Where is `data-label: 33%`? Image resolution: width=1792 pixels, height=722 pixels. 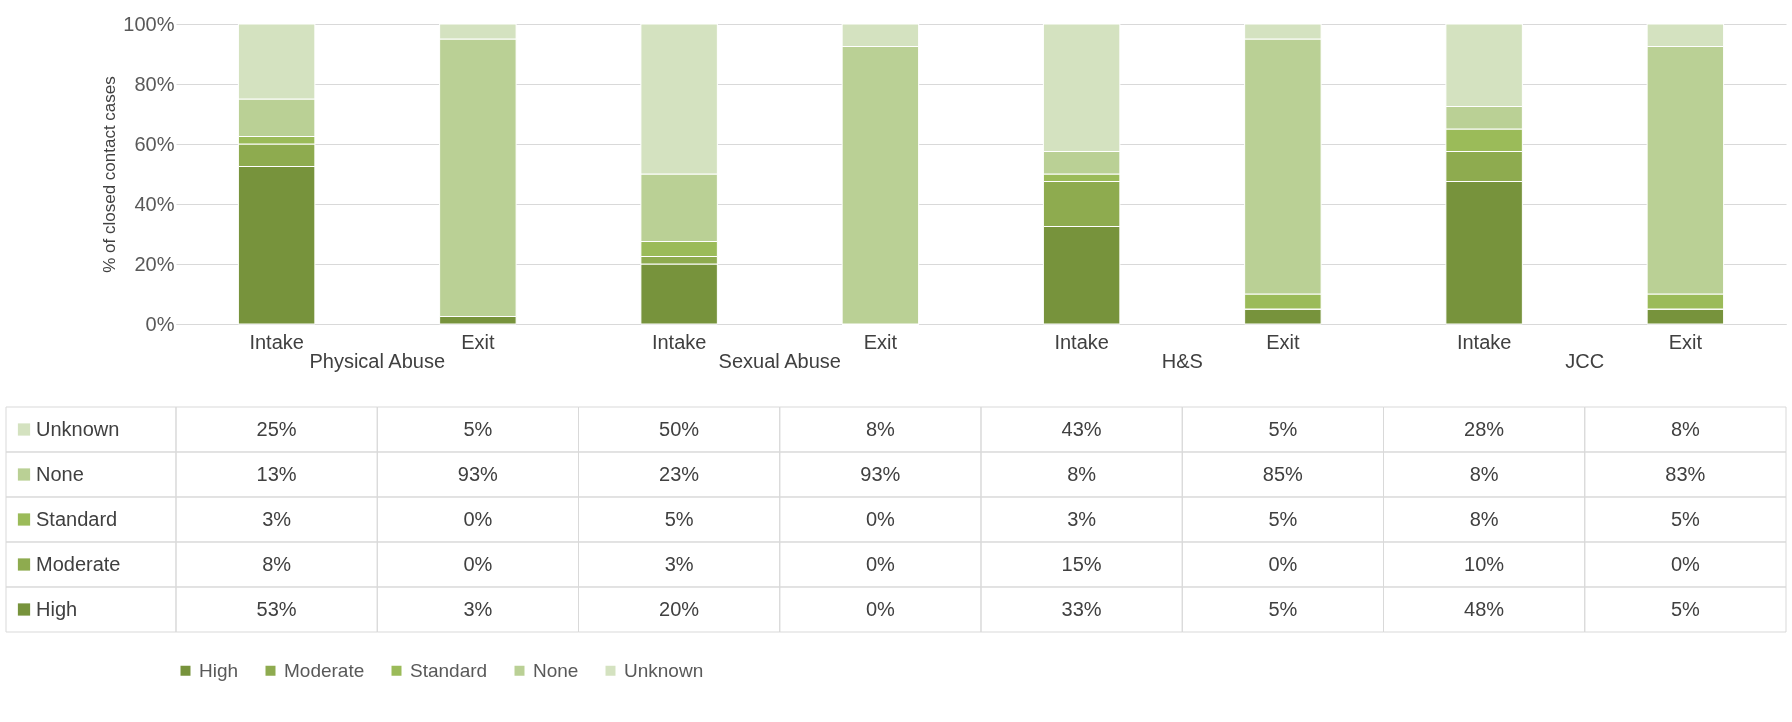 data-label: 33% is located at coordinates (1081, 608).